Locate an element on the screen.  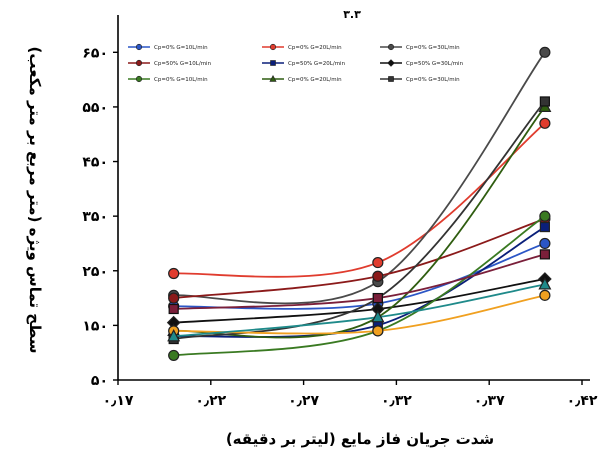
x-tick-label: ۰٫۱۷ is located at coordinates (118, 401).